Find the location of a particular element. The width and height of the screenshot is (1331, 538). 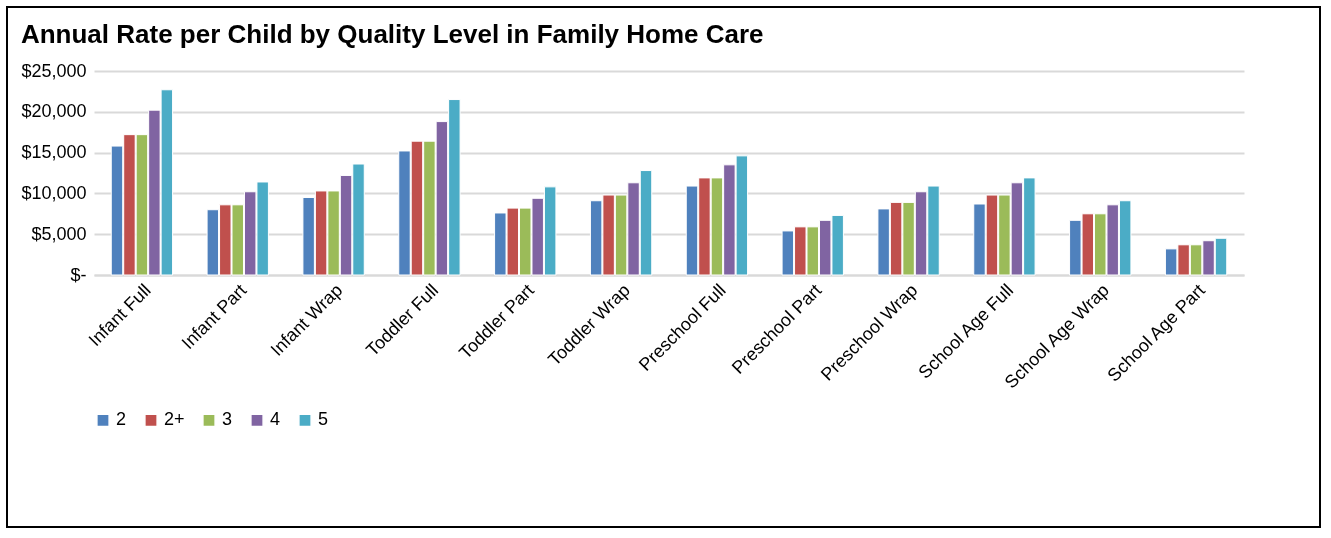

y-tick-label: $5,000 is located at coordinates (59, 233).